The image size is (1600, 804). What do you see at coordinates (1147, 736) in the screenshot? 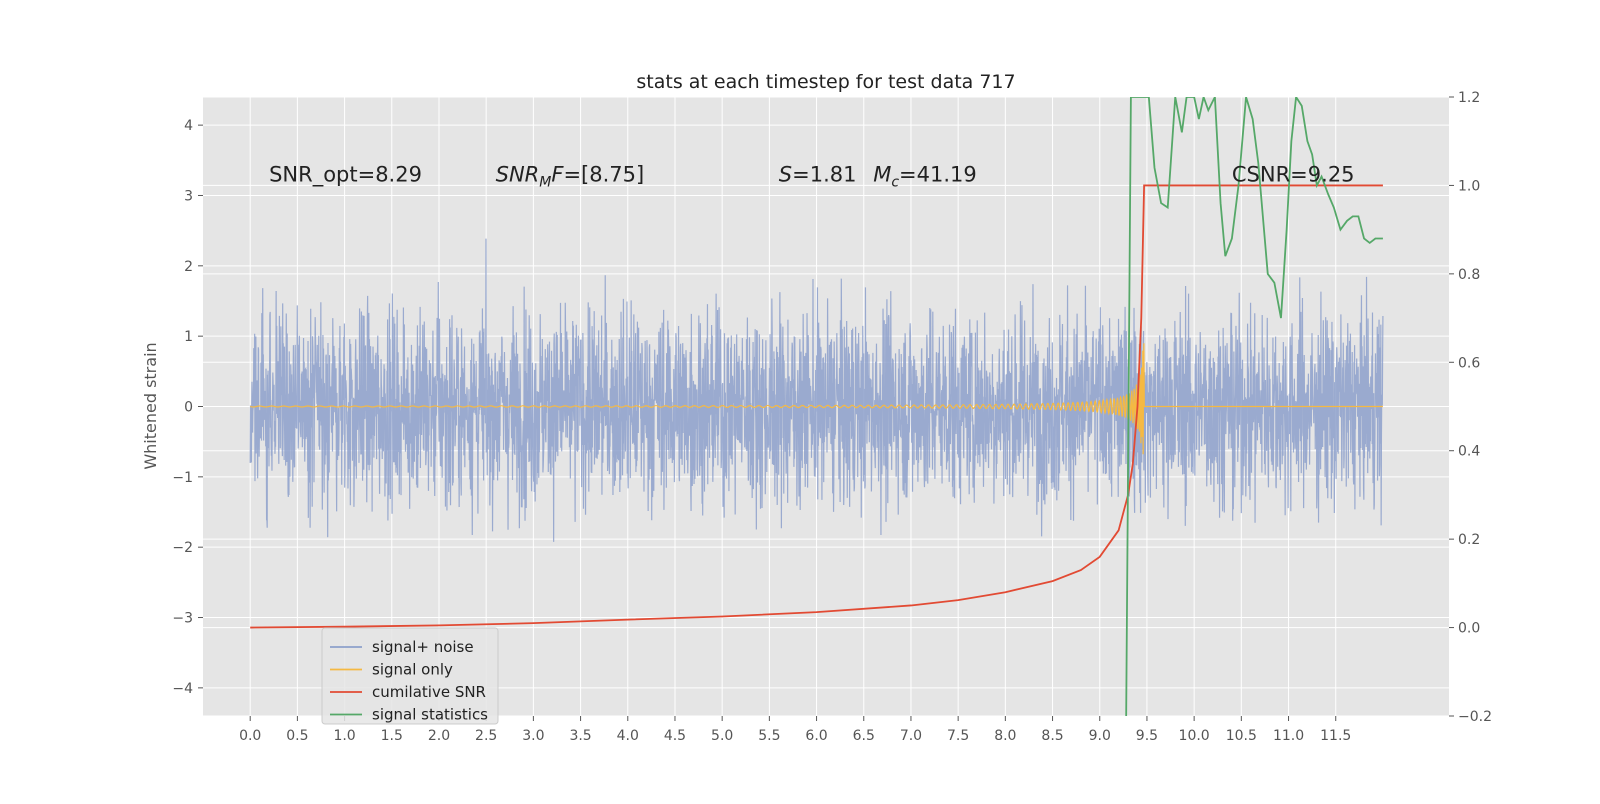
I see `x-tick-label: 9.5` at bounding box center [1147, 736].